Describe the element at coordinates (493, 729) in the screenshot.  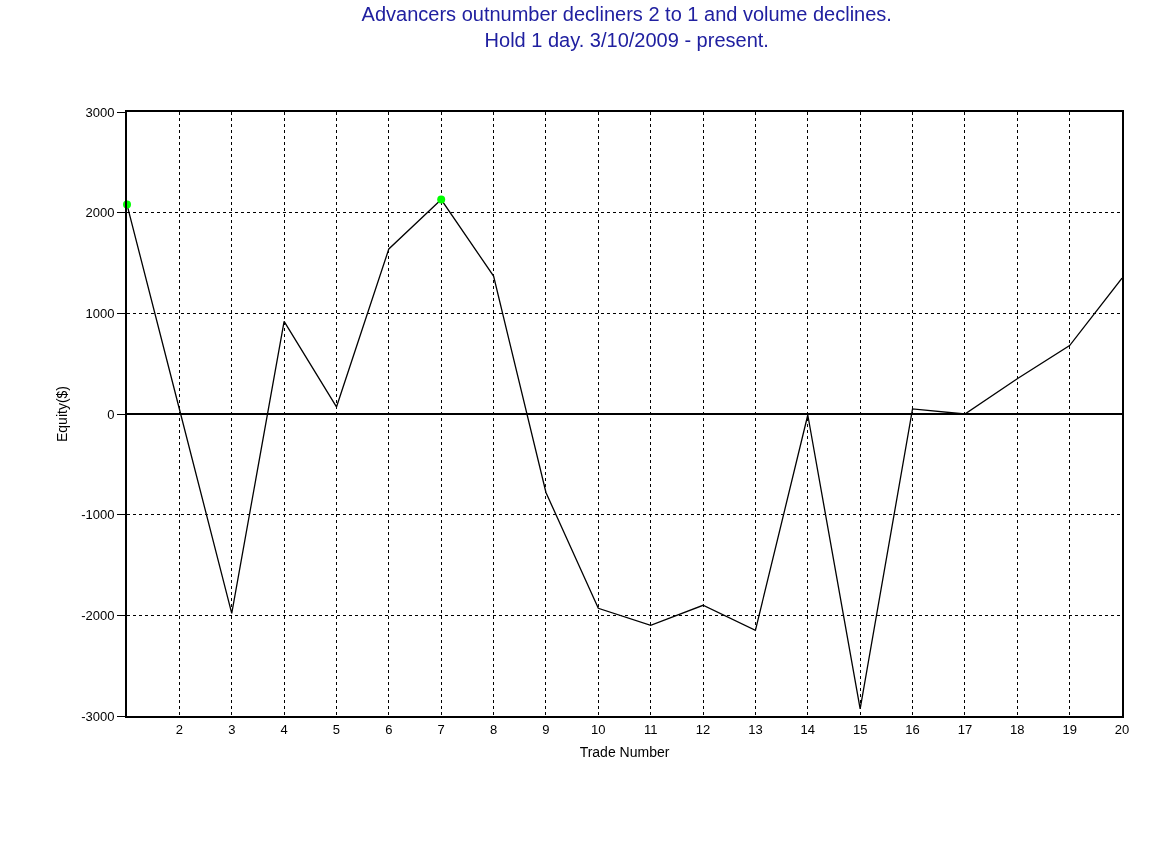
I see `x-tick-label: 8` at that location.